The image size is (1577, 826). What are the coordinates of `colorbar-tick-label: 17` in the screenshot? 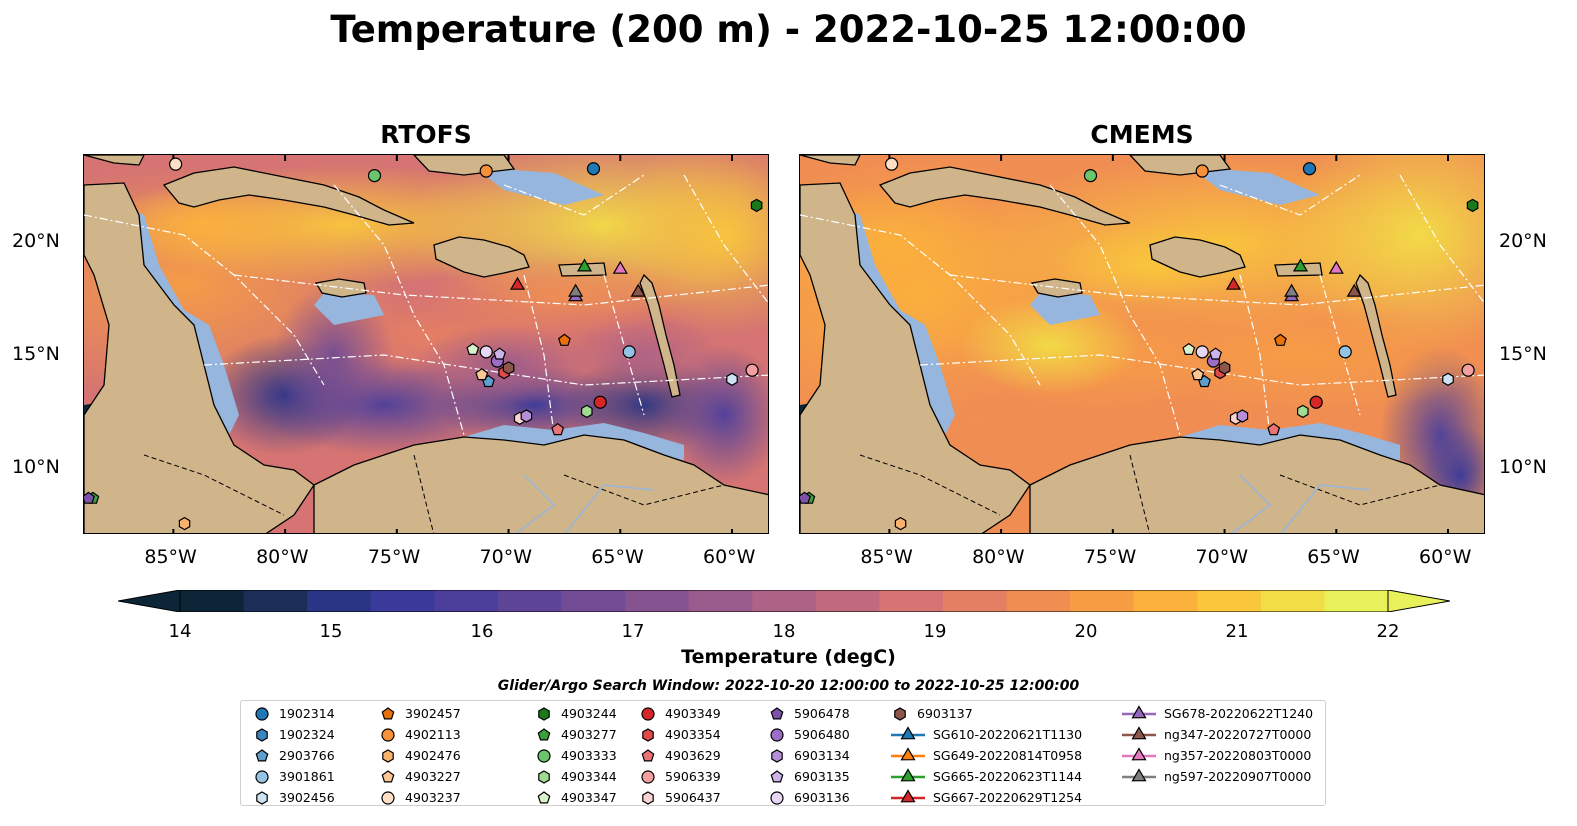 It's located at (633, 631).